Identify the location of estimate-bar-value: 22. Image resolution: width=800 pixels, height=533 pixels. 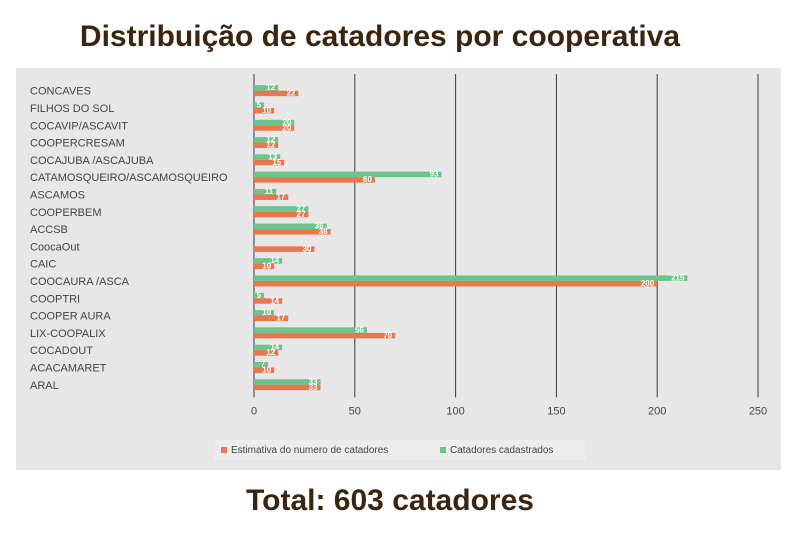
(290, 93).